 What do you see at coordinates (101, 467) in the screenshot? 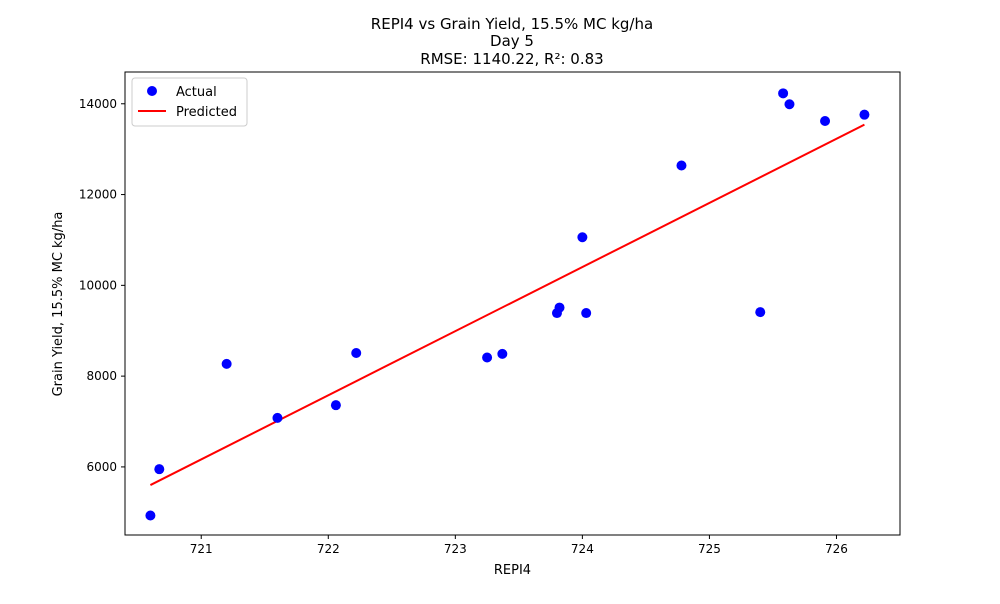
I see `y-tick-label: 6000` at bounding box center [101, 467].